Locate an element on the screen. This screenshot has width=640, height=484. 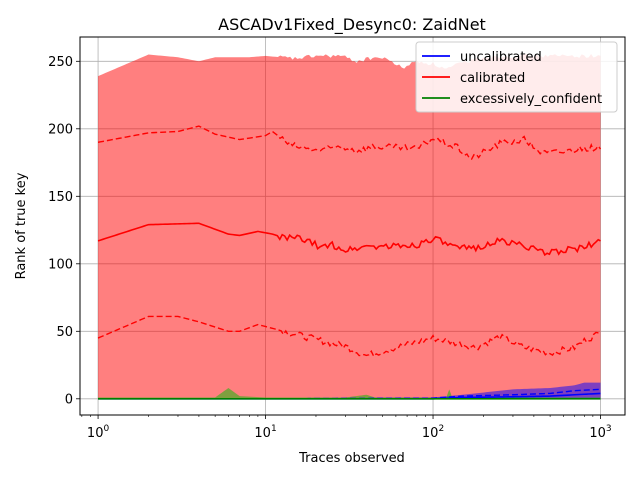
band-uncalibrated is located at coordinates (349, 390).